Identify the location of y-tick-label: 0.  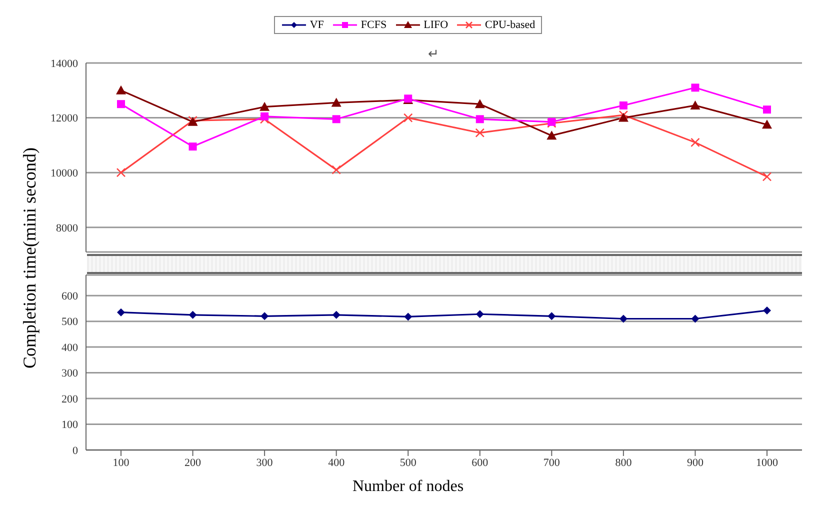
(75, 450).